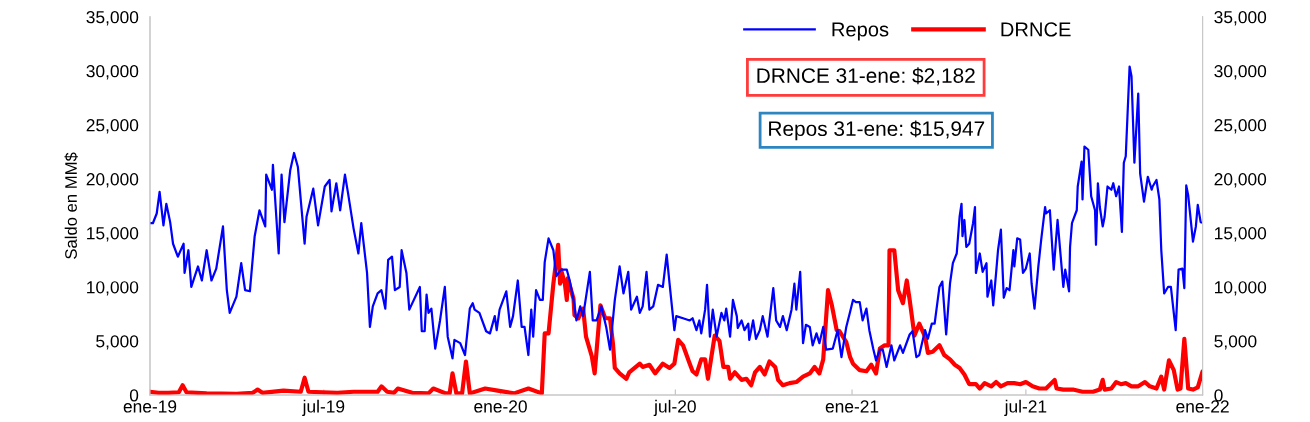 This screenshot has height=422, width=1310. What do you see at coordinates (134, 395) in the screenshot?
I see `y-tick-label: 0` at bounding box center [134, 395].